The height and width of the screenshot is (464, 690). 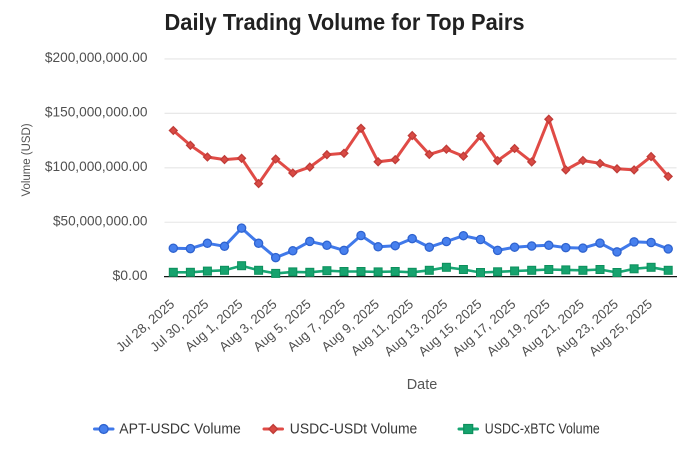 What do you see at coordinates (96, 166) in the screenshot?
I see `svg-text: $100,000,000.00` at bounding box center [96, 166].